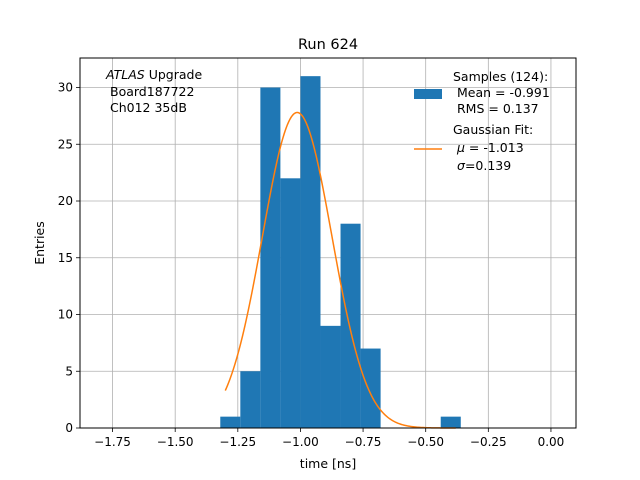 The image size is (640, 480). I want to click on legend-fit-title: Gaussian Fit:, so click(493, 129).